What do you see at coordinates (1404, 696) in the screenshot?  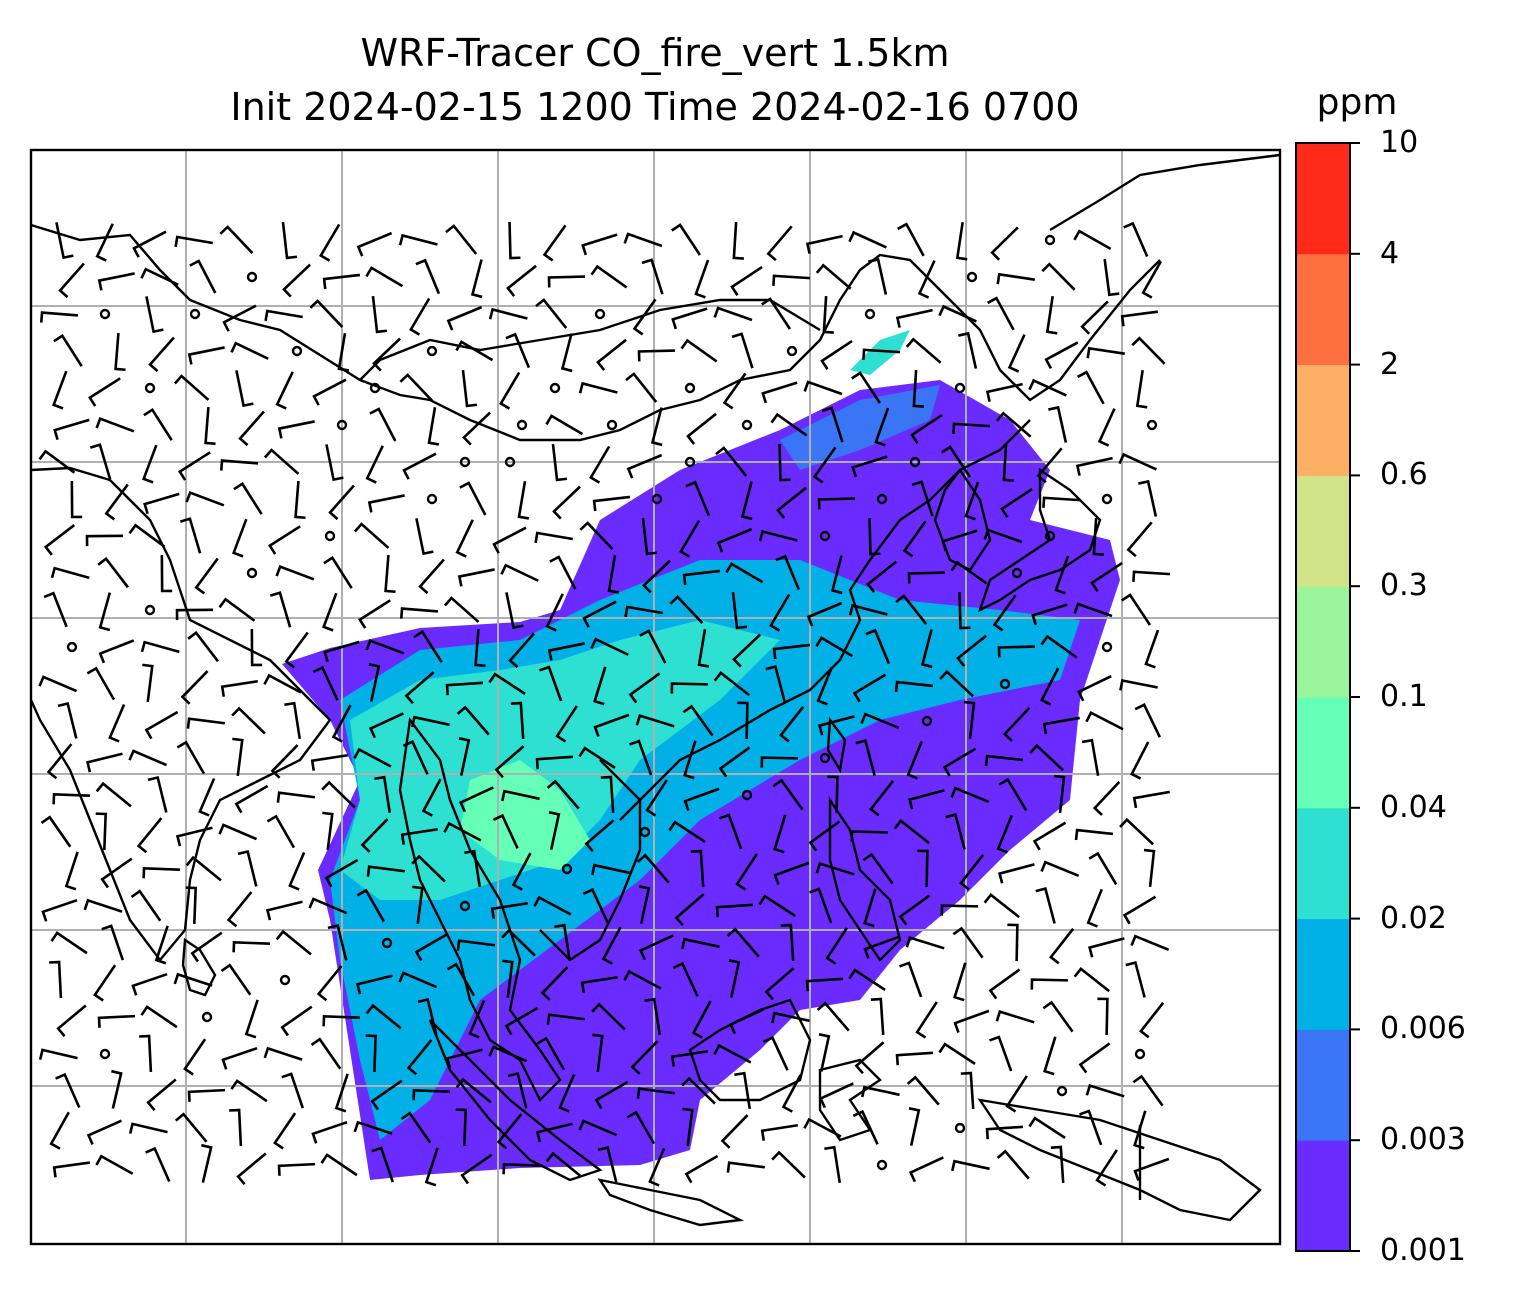 I see `colorbar-tick-label: 0.1` at bounding box center [1404, 696].